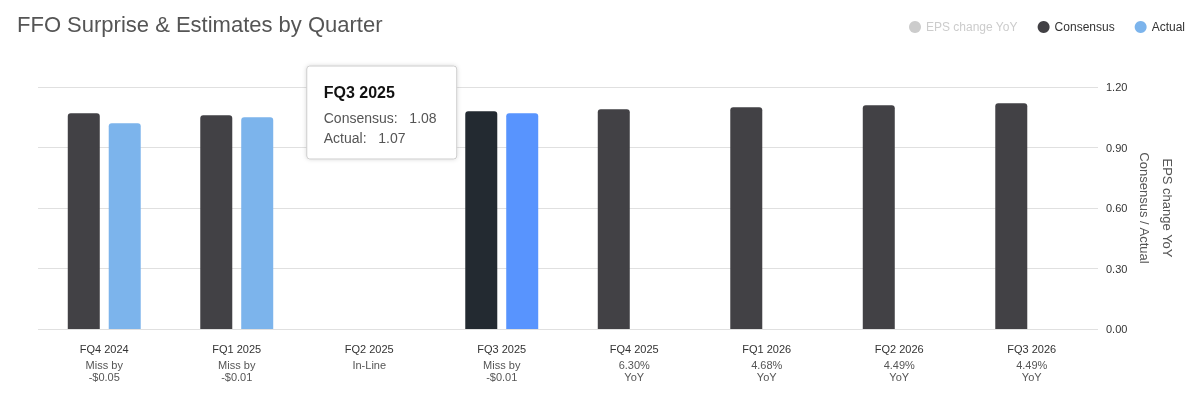  Describe the element at coordinates (1117, 208) in the screenshot. I see `y-tick-label: 0.60` at that location.